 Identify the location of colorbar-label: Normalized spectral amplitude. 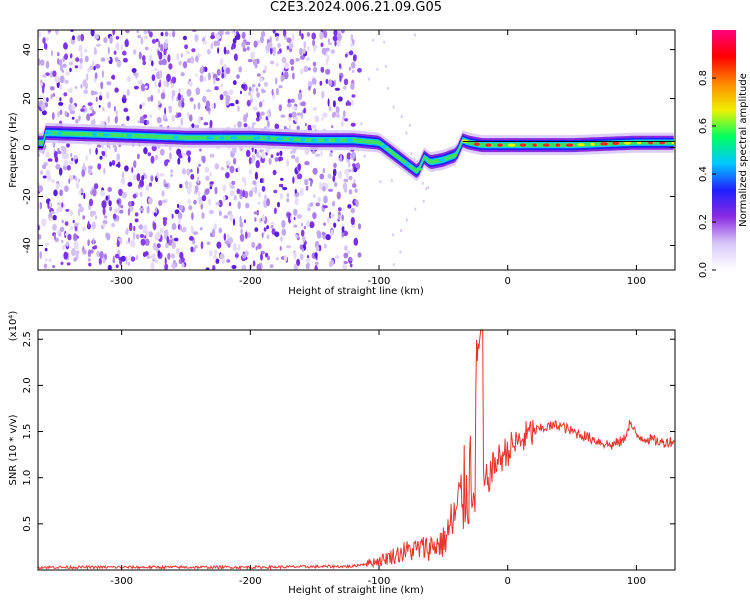
(743, 150).